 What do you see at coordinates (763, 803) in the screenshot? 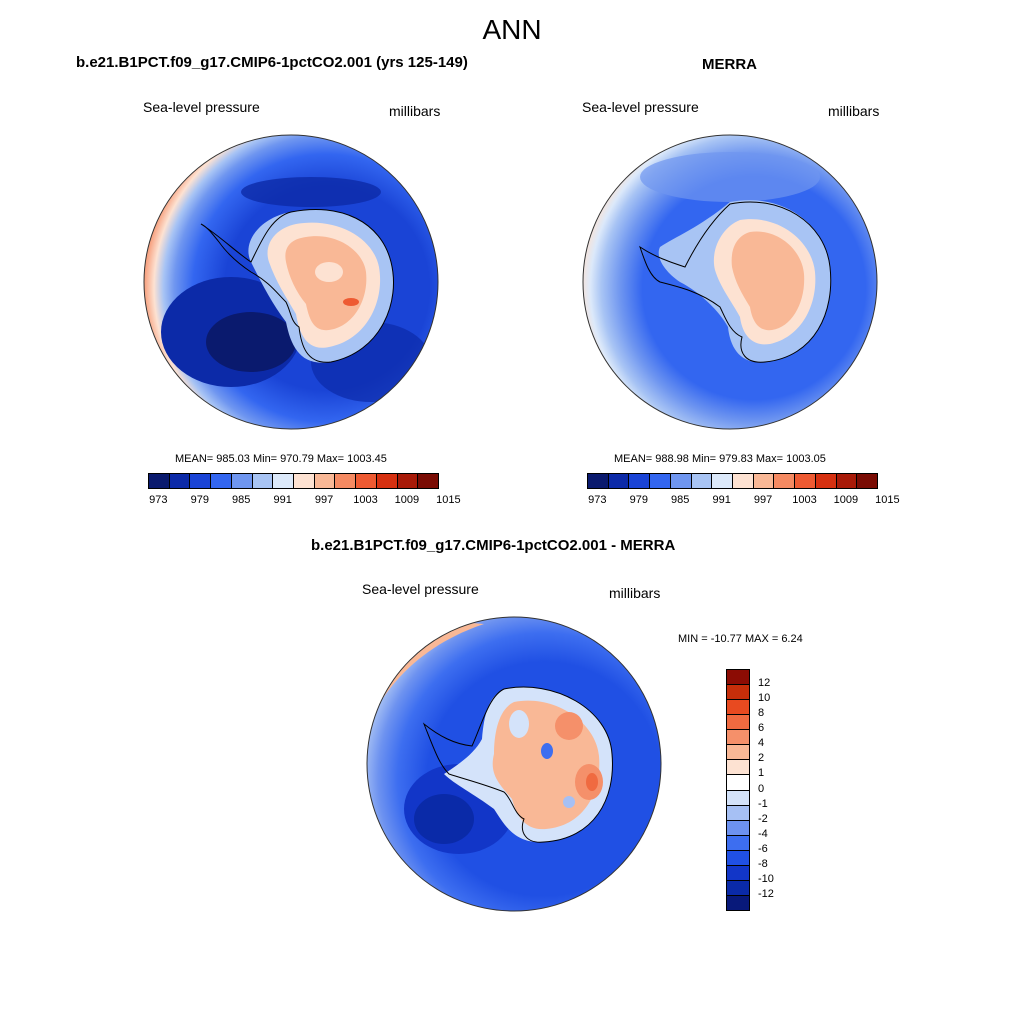
I see `colorbar-tick-label: -1` at bounding box center [763, 803].